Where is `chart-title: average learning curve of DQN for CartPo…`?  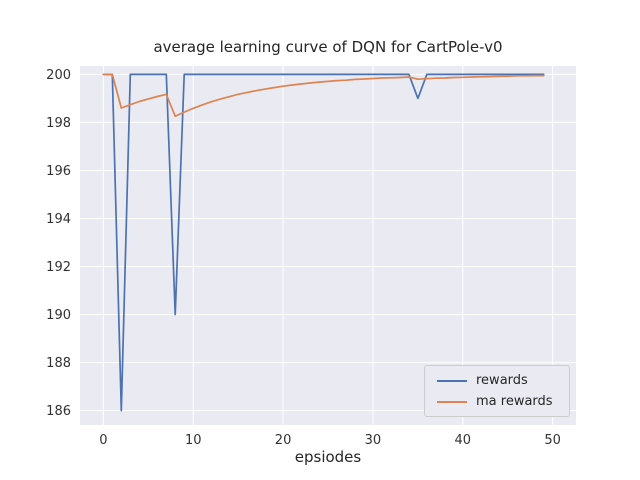
chart-title: average learning curve of DQN for CartPo… is located at coordinates (328, 47).